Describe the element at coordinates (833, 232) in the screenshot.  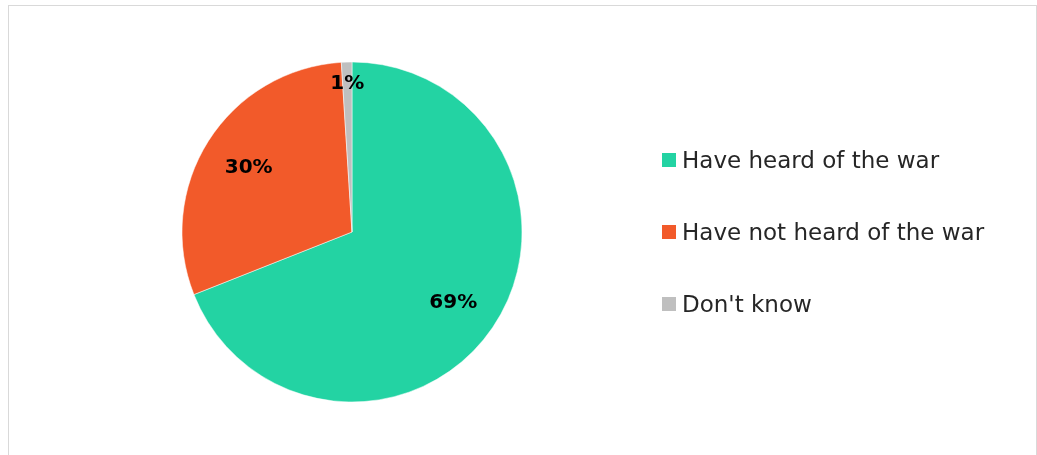
I see `legend-label: Have not heard of the war` at that location.